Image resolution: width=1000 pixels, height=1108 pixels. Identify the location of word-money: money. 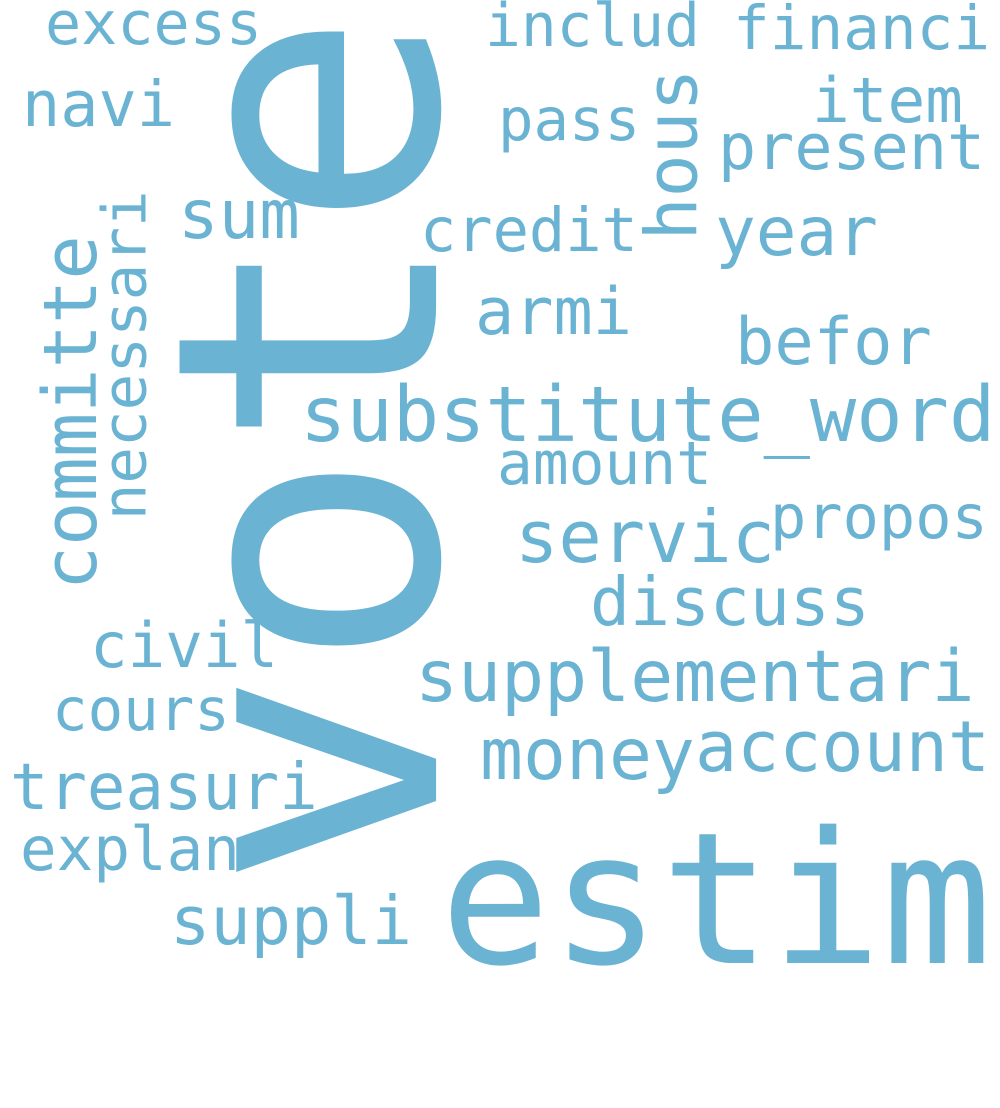
(587, 754).